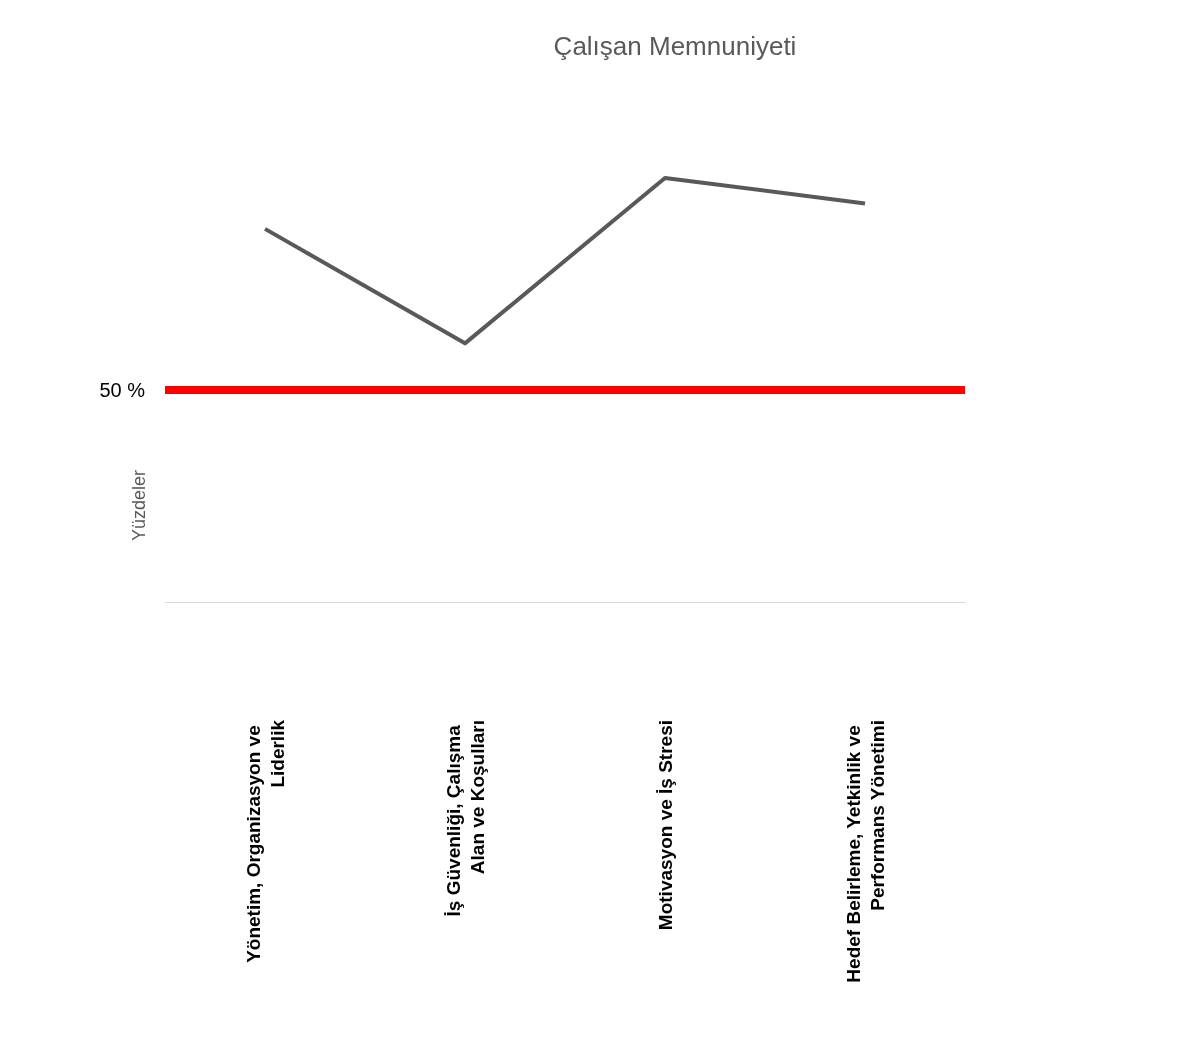  What do you see at coordinates (139, 505) in the screenshot?
I see `y-axis-title: Yüzdeler` at bounding box center [139, 505].